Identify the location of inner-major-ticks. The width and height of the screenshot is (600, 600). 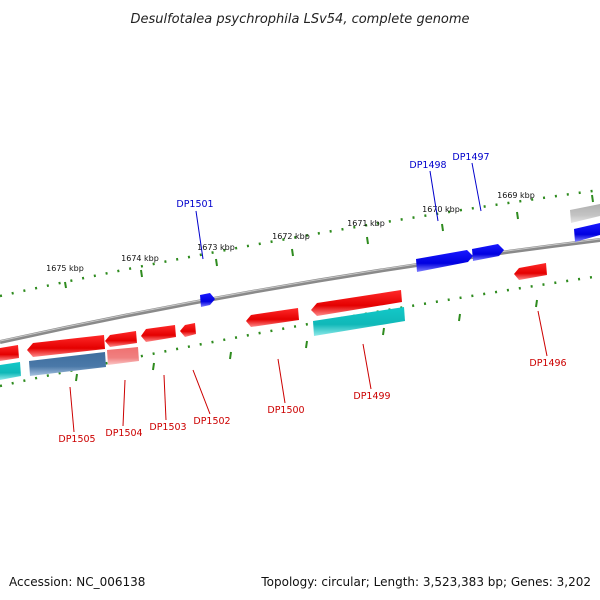
(306, 340).